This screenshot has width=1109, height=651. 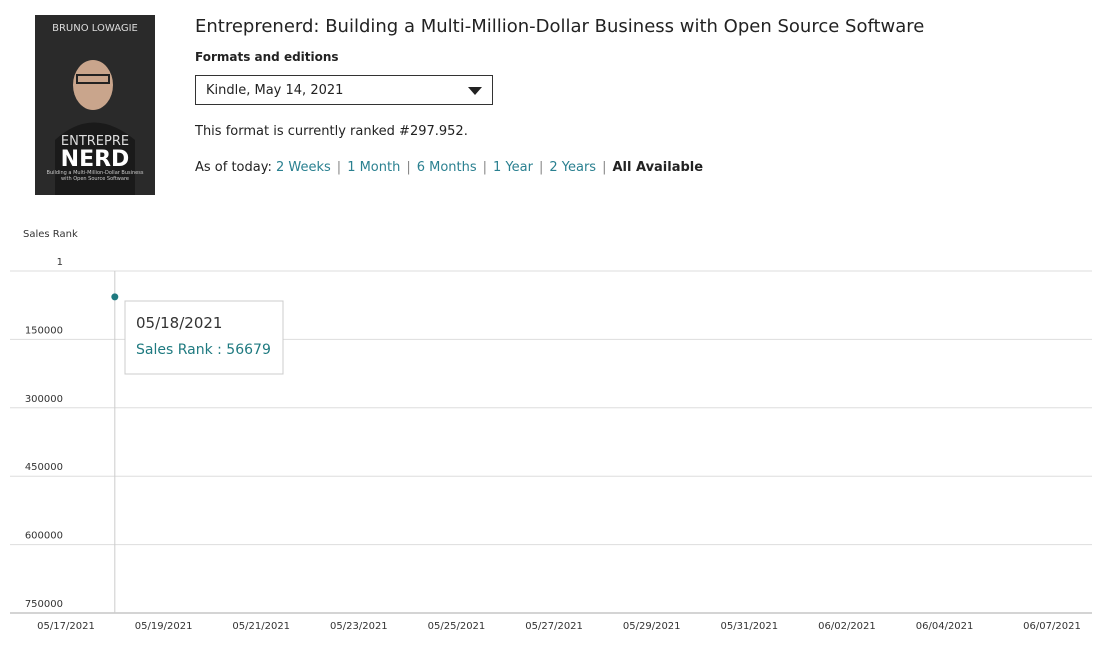 I want to click on dropdown-text: Kindle, May 14, 2021, so click(x=275, y=90).